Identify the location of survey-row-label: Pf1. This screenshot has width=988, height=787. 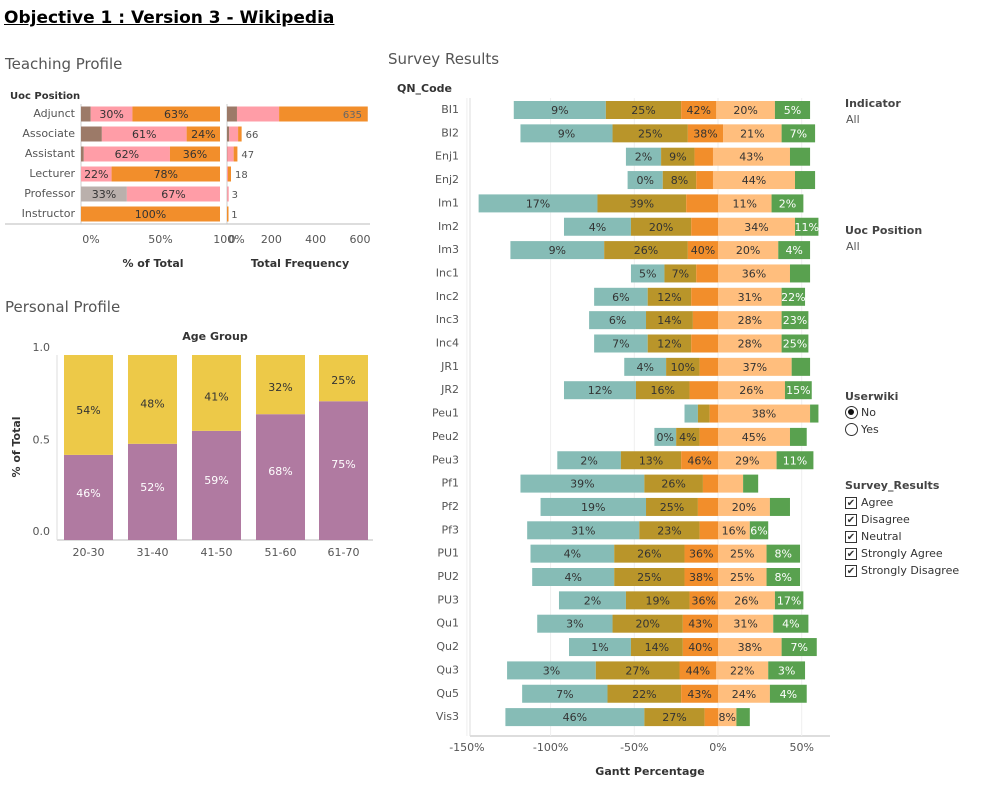
(450, 483).